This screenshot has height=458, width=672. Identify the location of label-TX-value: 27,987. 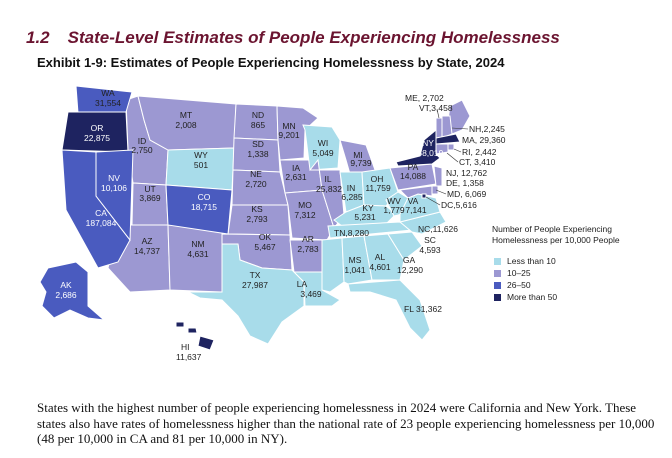
(255, 285).